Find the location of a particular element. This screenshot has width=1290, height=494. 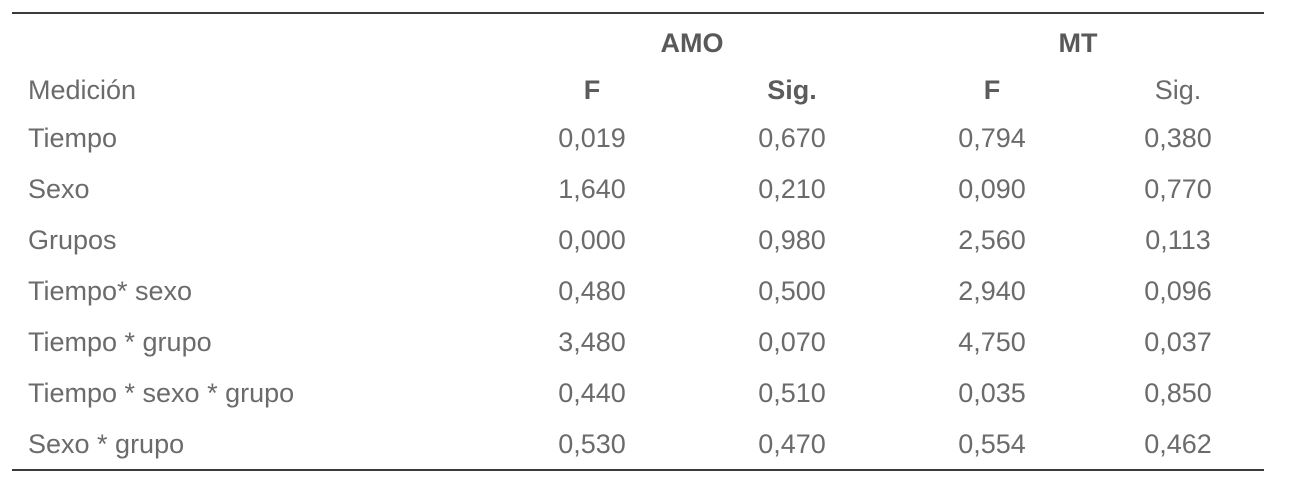

cell-mt-f: 0,794 is located at coordinates (992, 138).